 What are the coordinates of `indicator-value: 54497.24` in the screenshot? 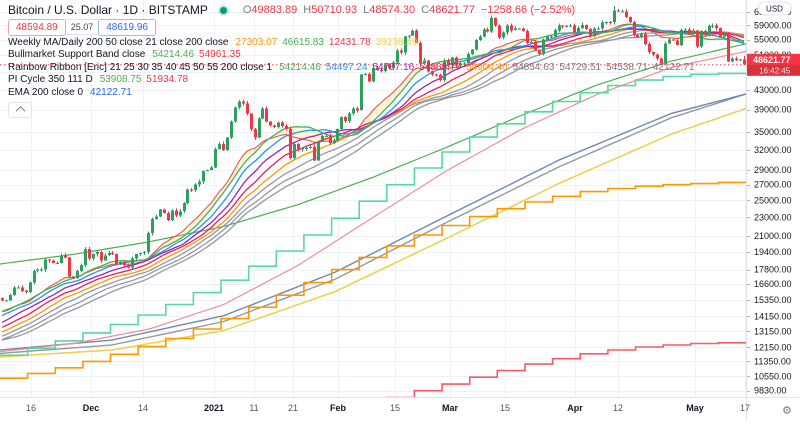 It's located at (347, 67).